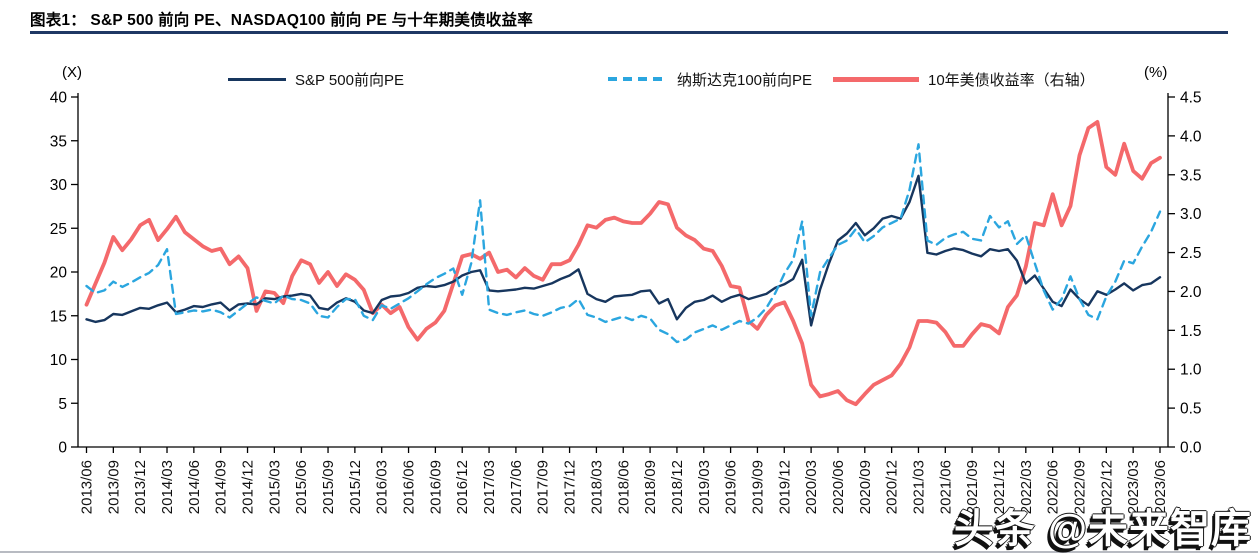 The image size is (1258, 554). What do you see at coordinates (972, 487) in the screenshot?
I see `x-axis-tick-label: 2021/09` at bounding box center [972, 487].